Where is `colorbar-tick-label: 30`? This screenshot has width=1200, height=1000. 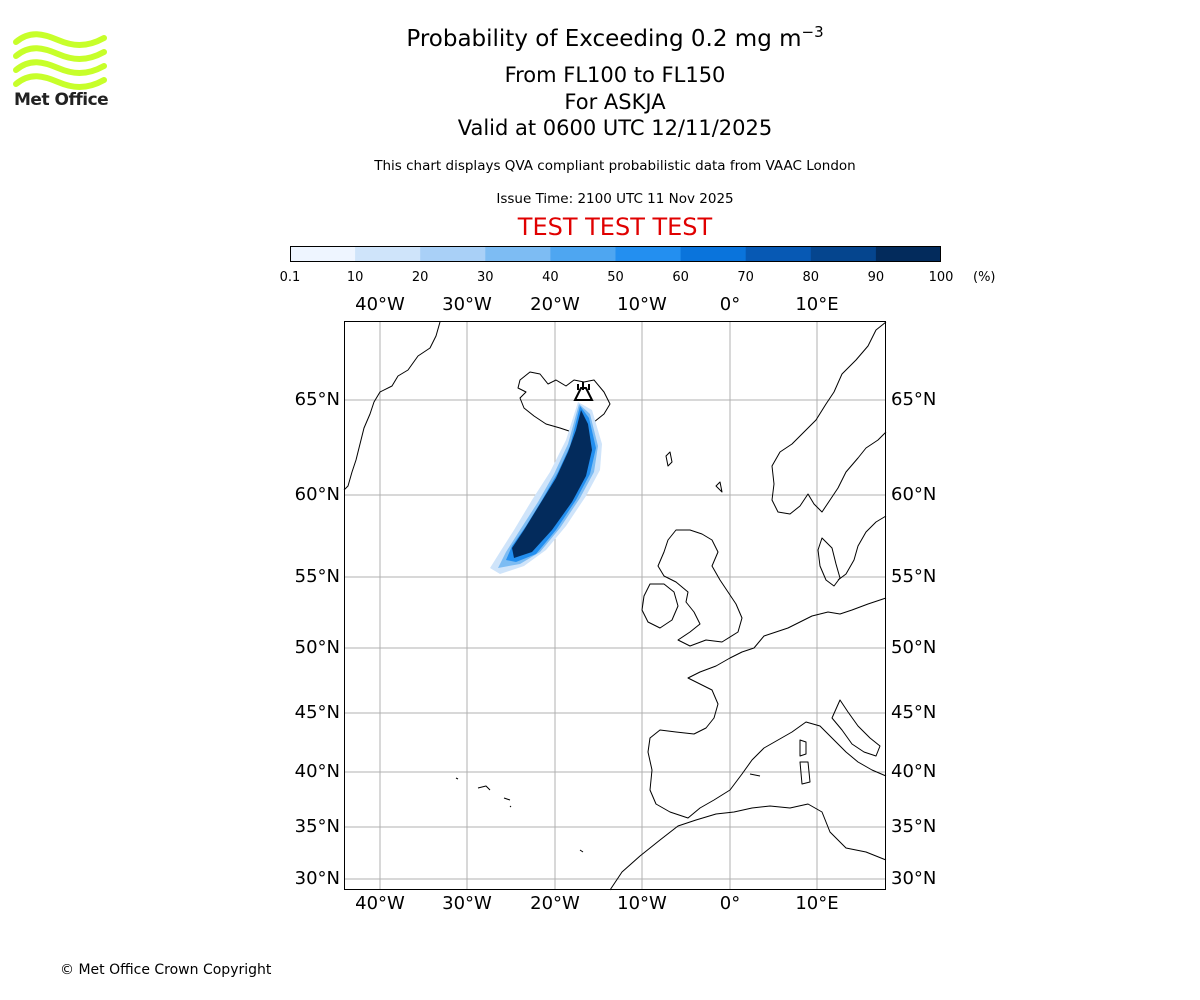
colorbar-tick-label: 30 is located at coordinates (485, 277).